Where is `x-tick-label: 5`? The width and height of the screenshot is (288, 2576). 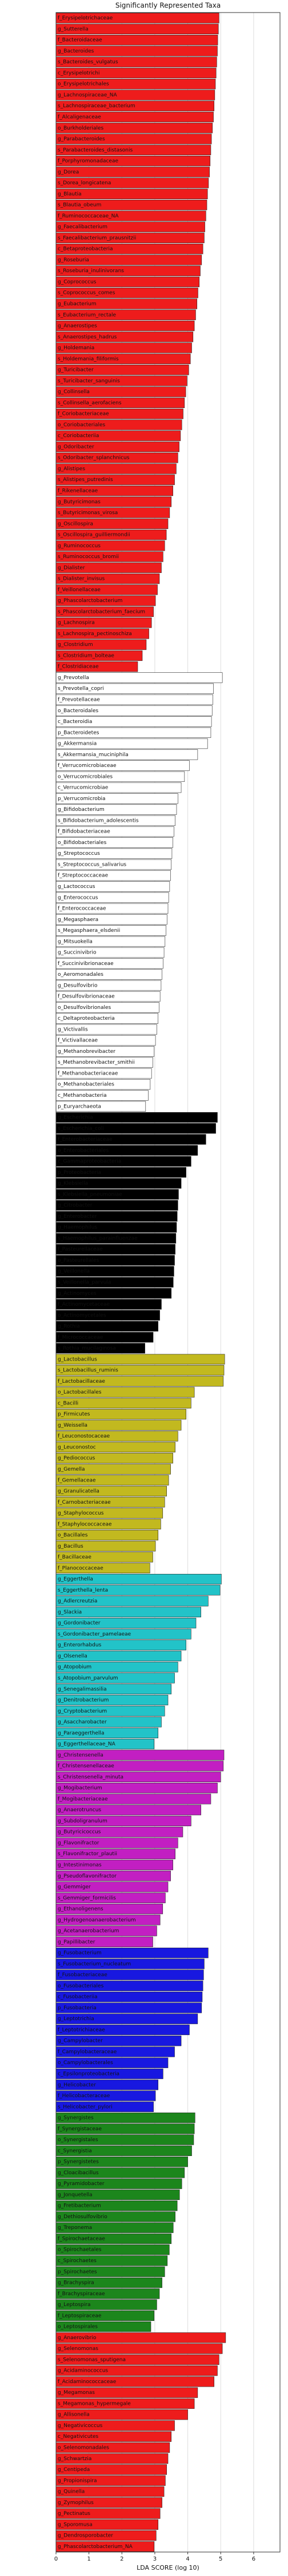 x-tick-label: 5 is located at coordinates (220, 2559).